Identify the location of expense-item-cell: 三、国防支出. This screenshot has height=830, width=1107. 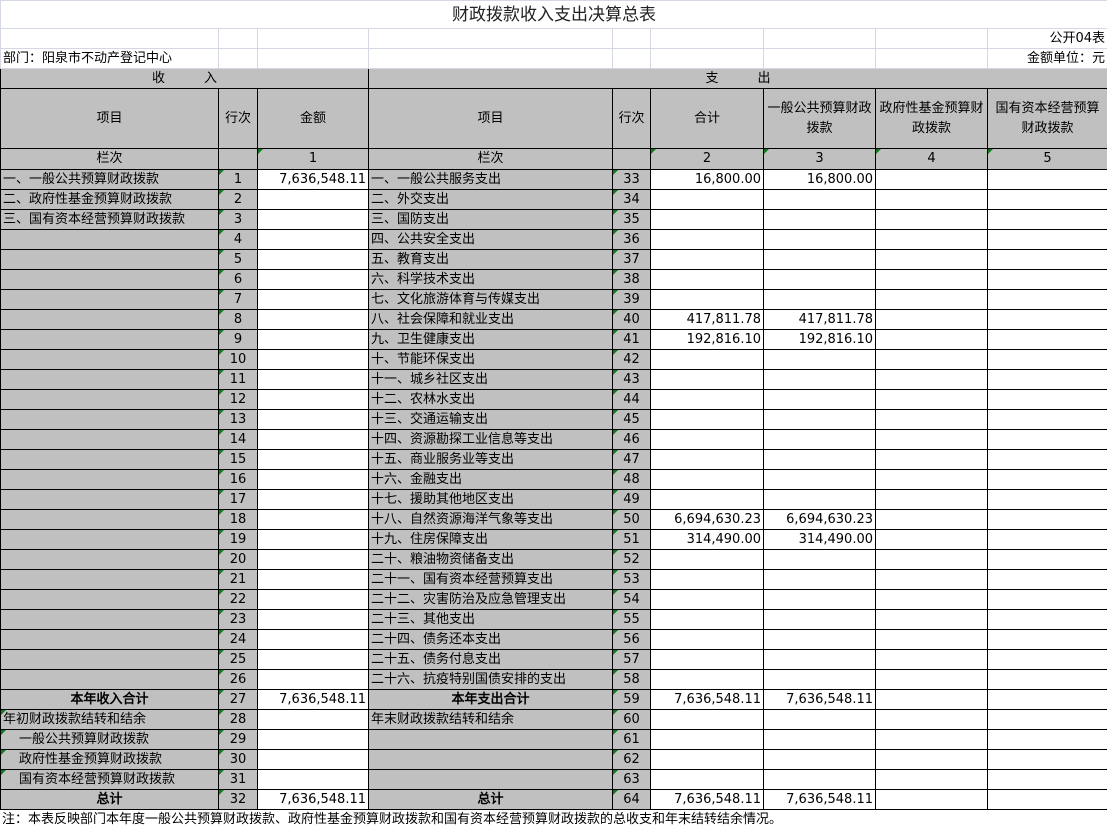
(491, 220).